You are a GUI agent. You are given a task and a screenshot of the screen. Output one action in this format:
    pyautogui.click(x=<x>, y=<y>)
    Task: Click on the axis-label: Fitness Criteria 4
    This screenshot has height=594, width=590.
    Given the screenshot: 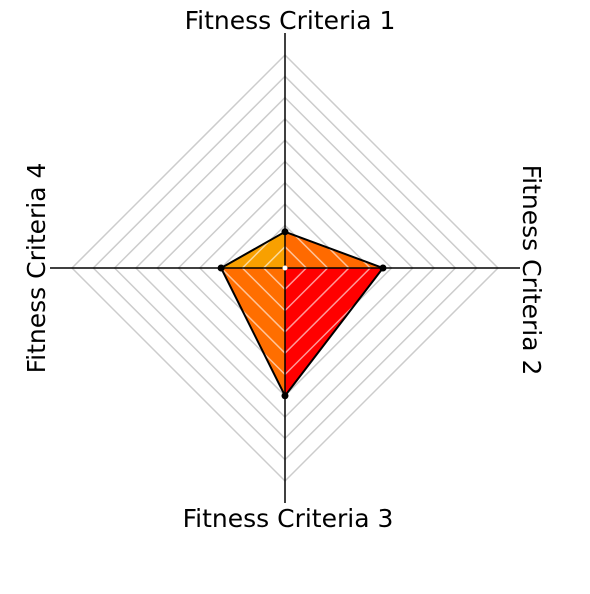 What is the action you would take?
    pyautogui.click(x=36, y=268)
    